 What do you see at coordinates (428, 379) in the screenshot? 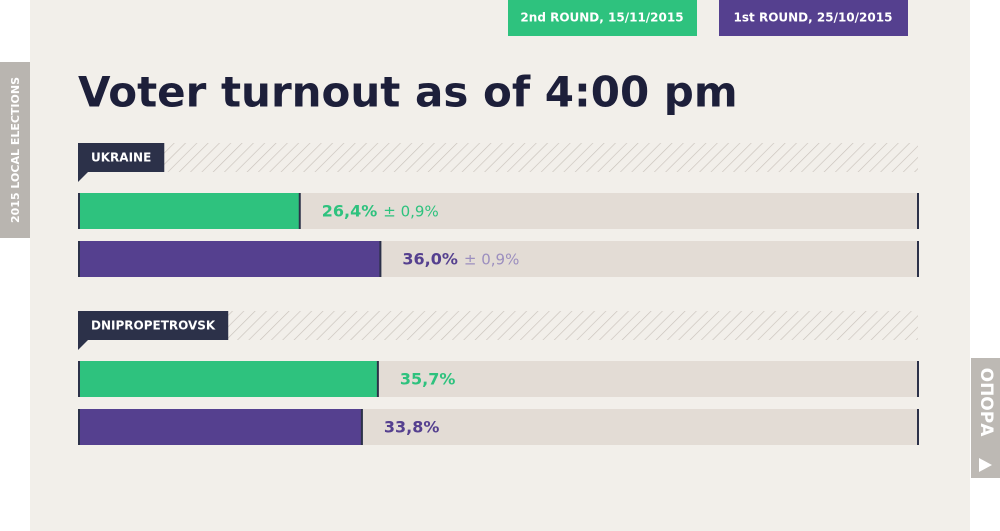
I see `value-label: 35,7%` at bounding box center [428, 379].